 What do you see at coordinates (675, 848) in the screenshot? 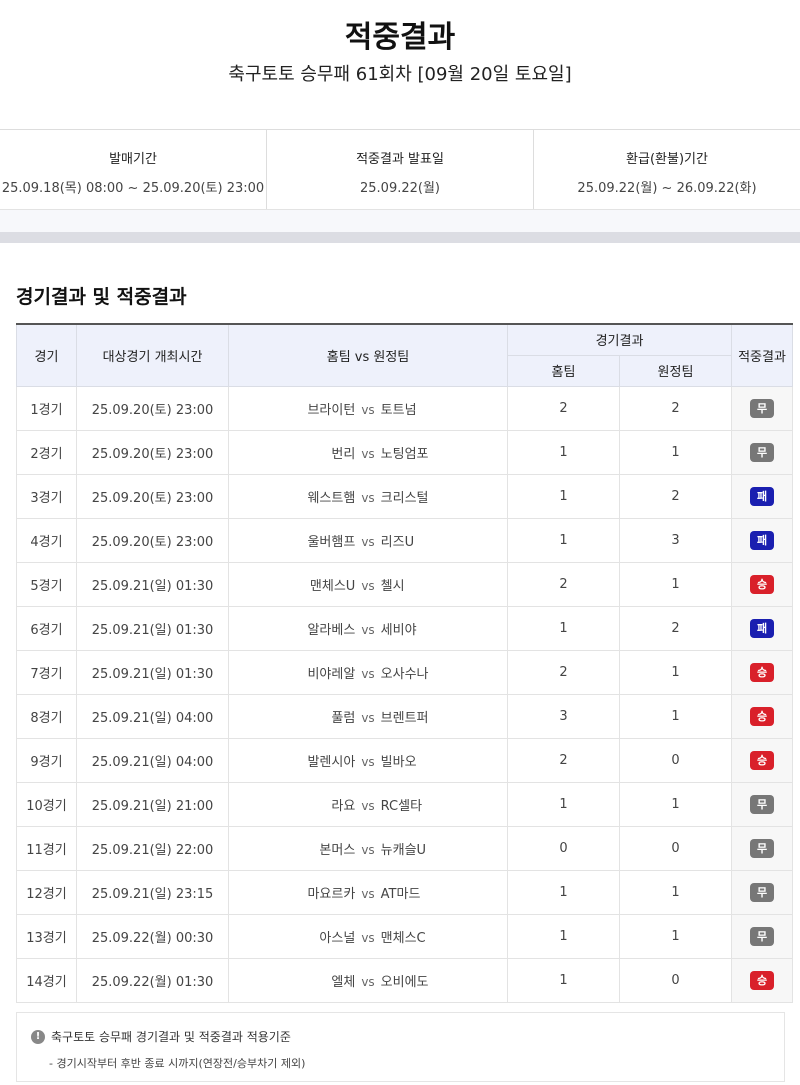
I see `away-score: 0` at bounding box center [675, 848].